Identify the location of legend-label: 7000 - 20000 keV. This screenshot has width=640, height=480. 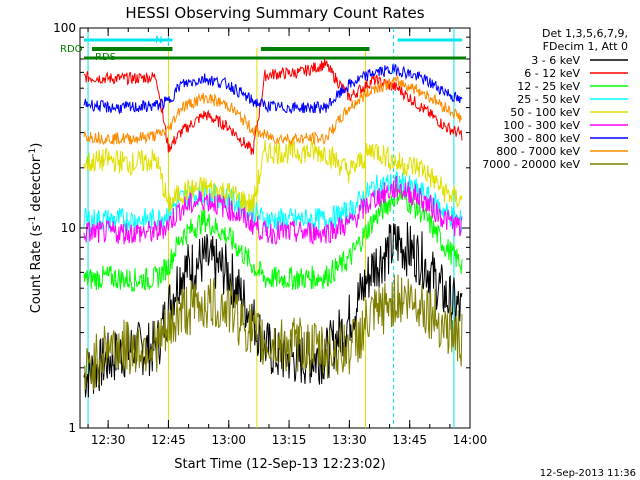
(531, 164).